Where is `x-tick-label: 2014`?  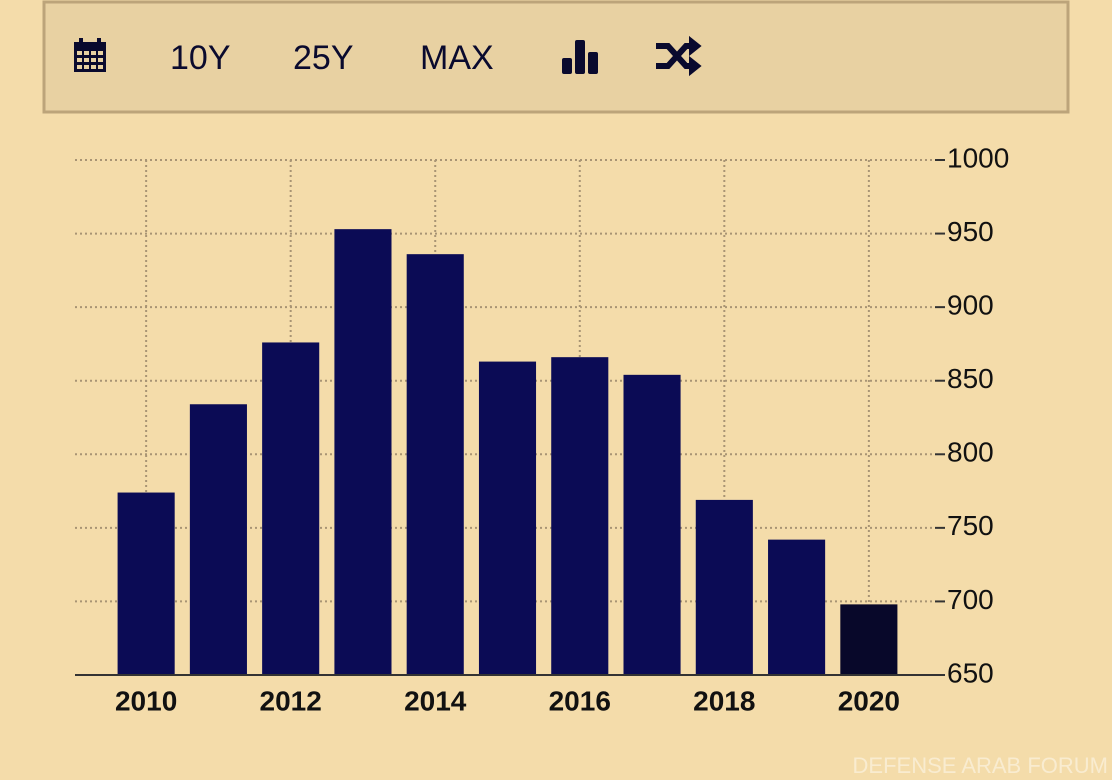
x-tick-label: 2014 is located at coordinates (435, 700).